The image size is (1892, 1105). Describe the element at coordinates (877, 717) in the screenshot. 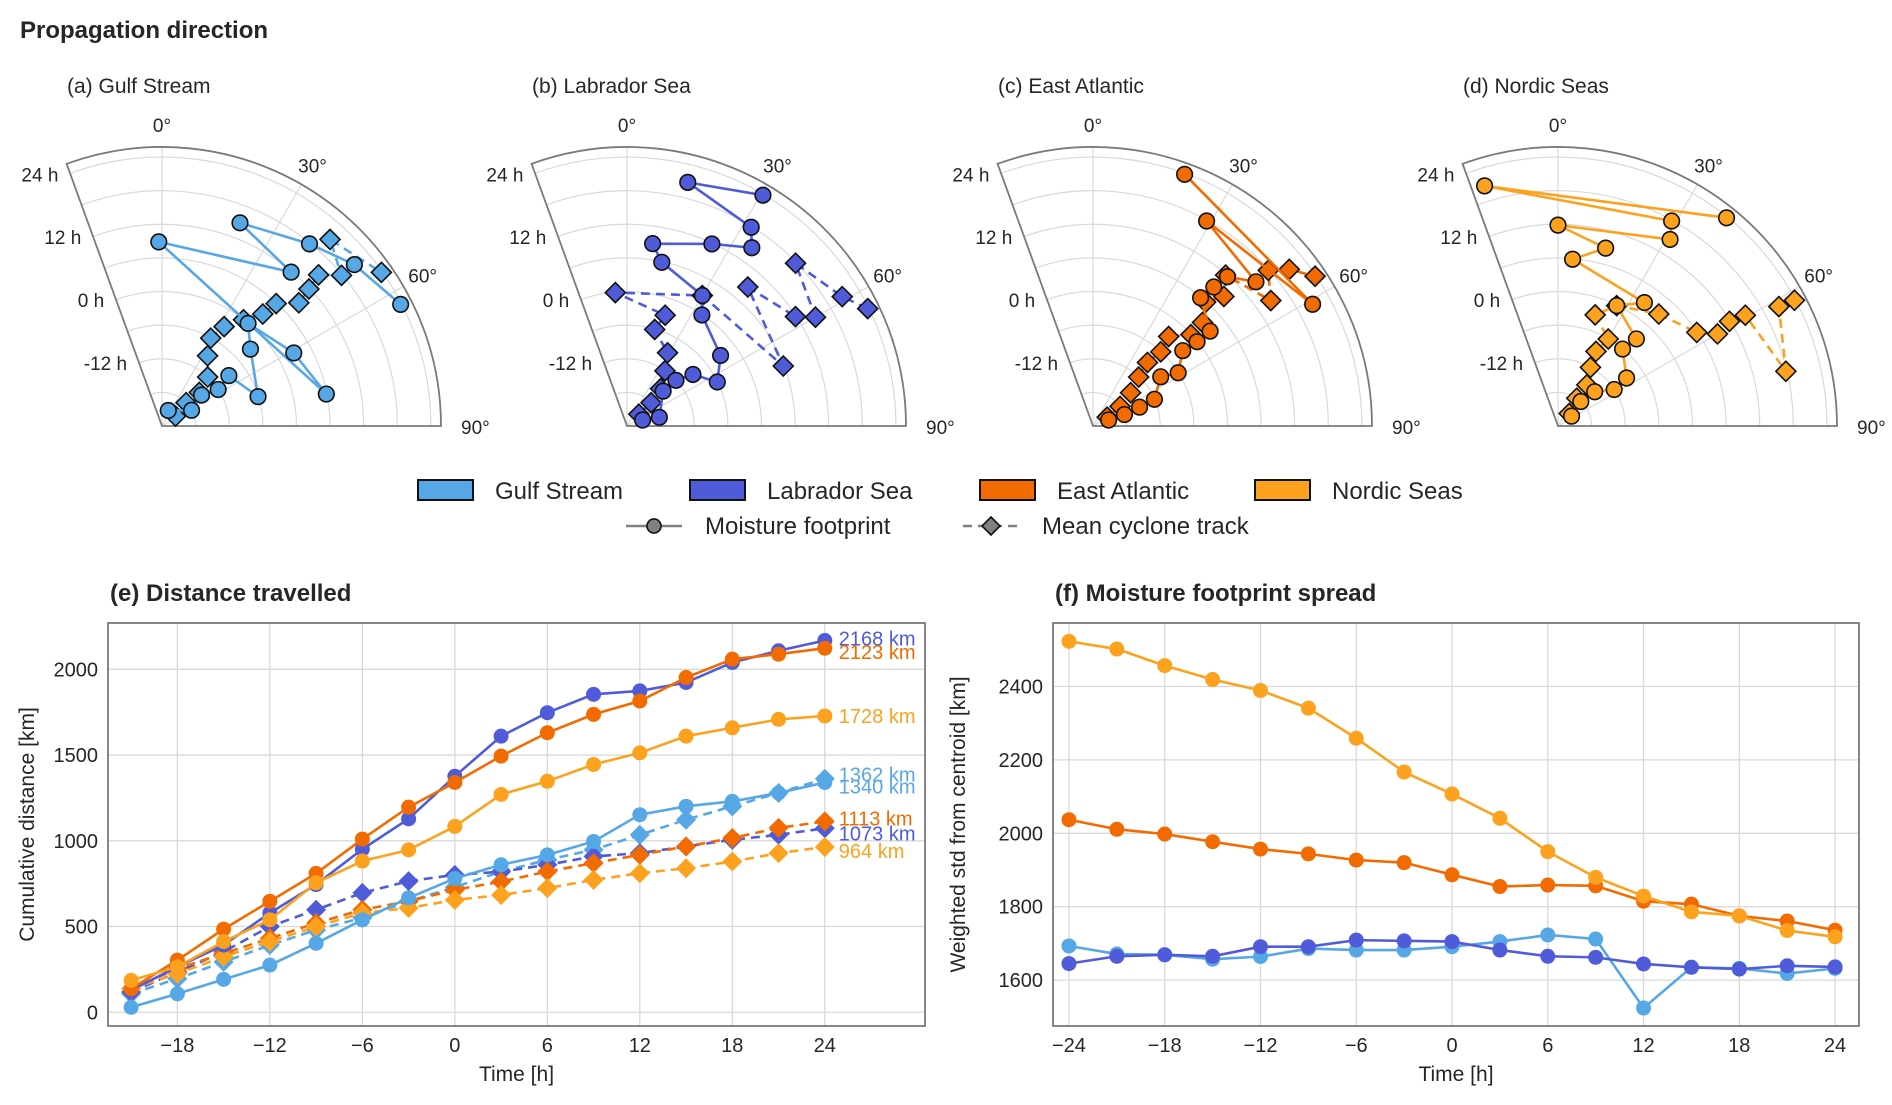

I see `end-value-label: 1728 km` at that location.